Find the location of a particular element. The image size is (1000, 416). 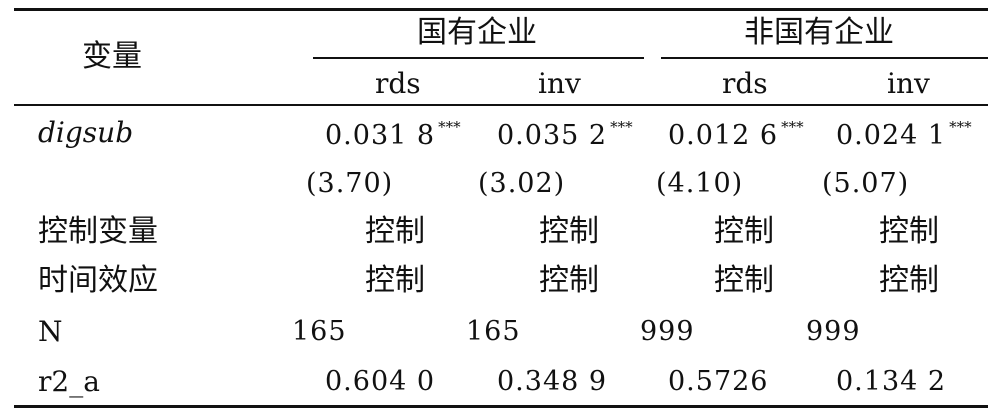

tval-inv-non-soe: (5.07) is located at coordinates (866, 183).